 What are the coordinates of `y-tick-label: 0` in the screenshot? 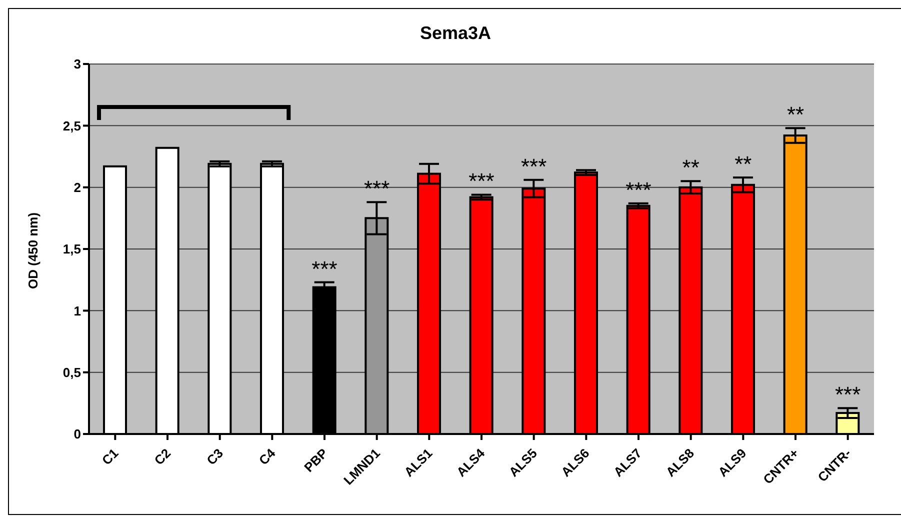 It's located at (77, 434).